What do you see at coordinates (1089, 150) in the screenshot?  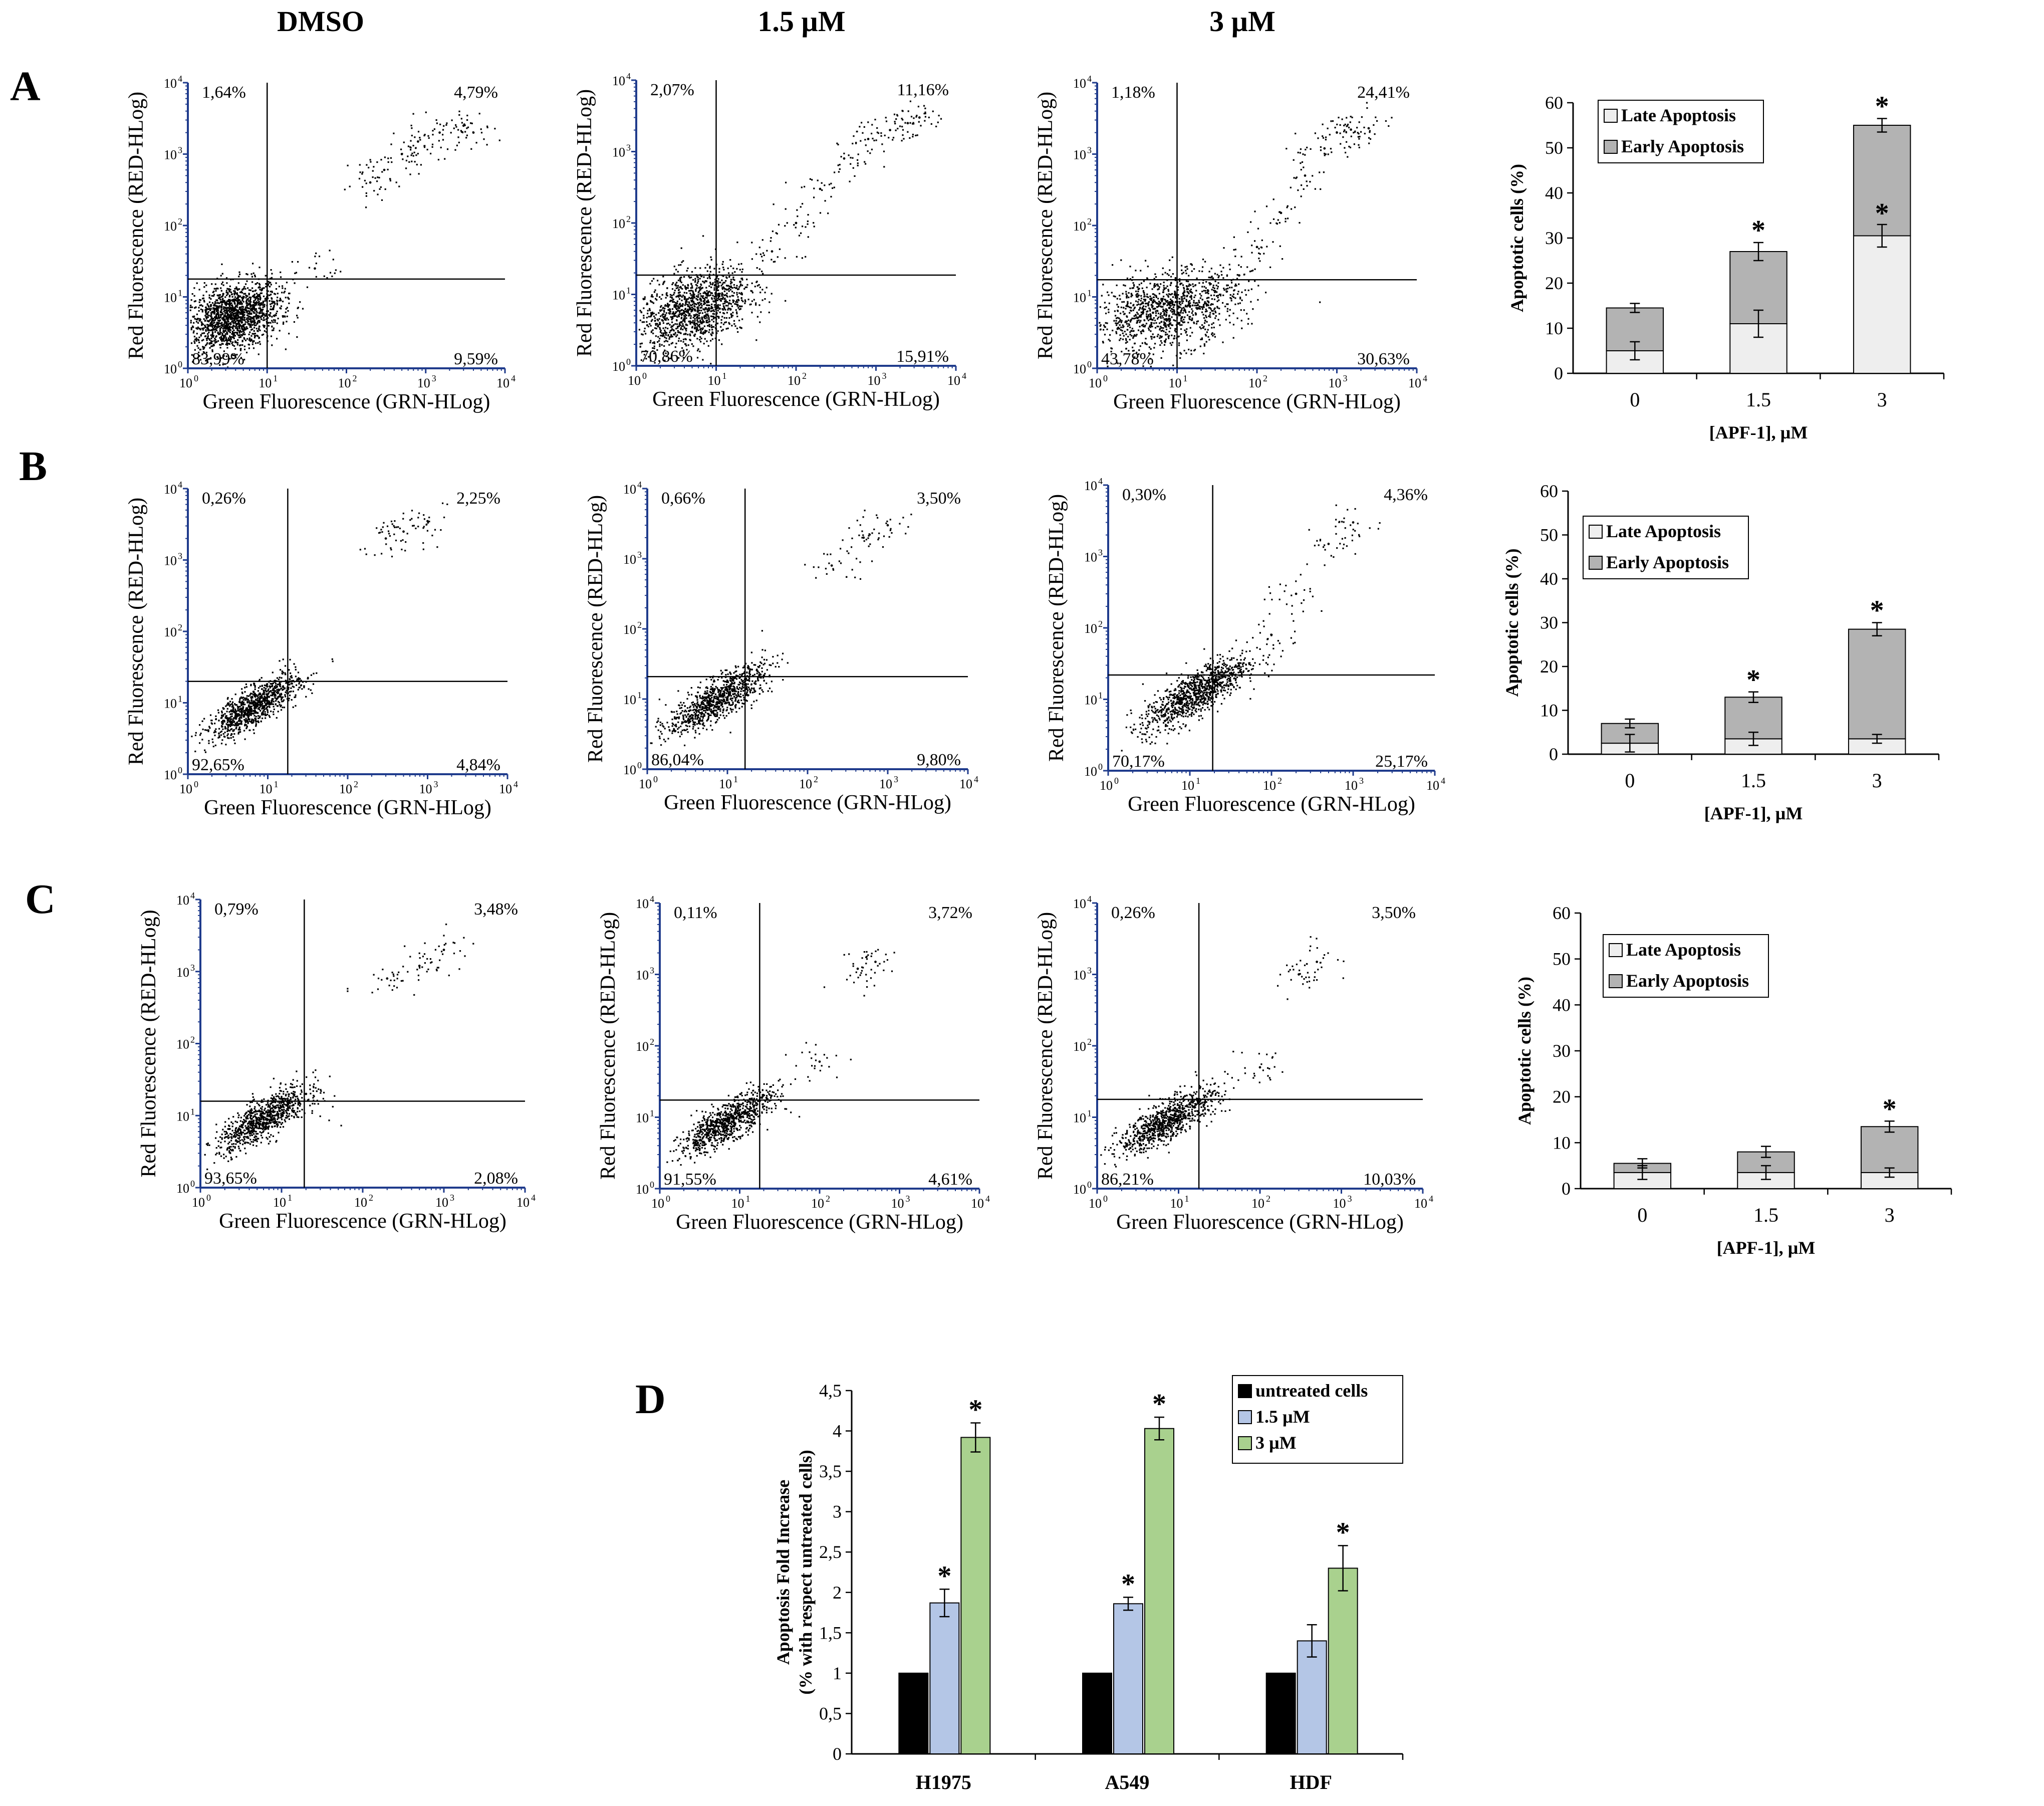 I see `y-tick-exponent: 3` at bounding box center [1089, 150].